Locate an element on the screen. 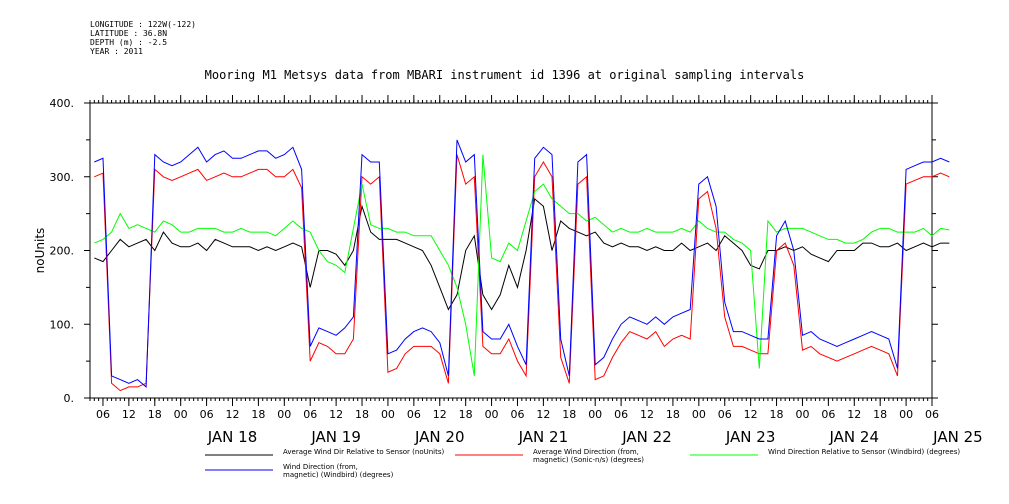 This screenshot has width=1009, height=504. y-tick-label: 100. is located at coordinates (62, 324).